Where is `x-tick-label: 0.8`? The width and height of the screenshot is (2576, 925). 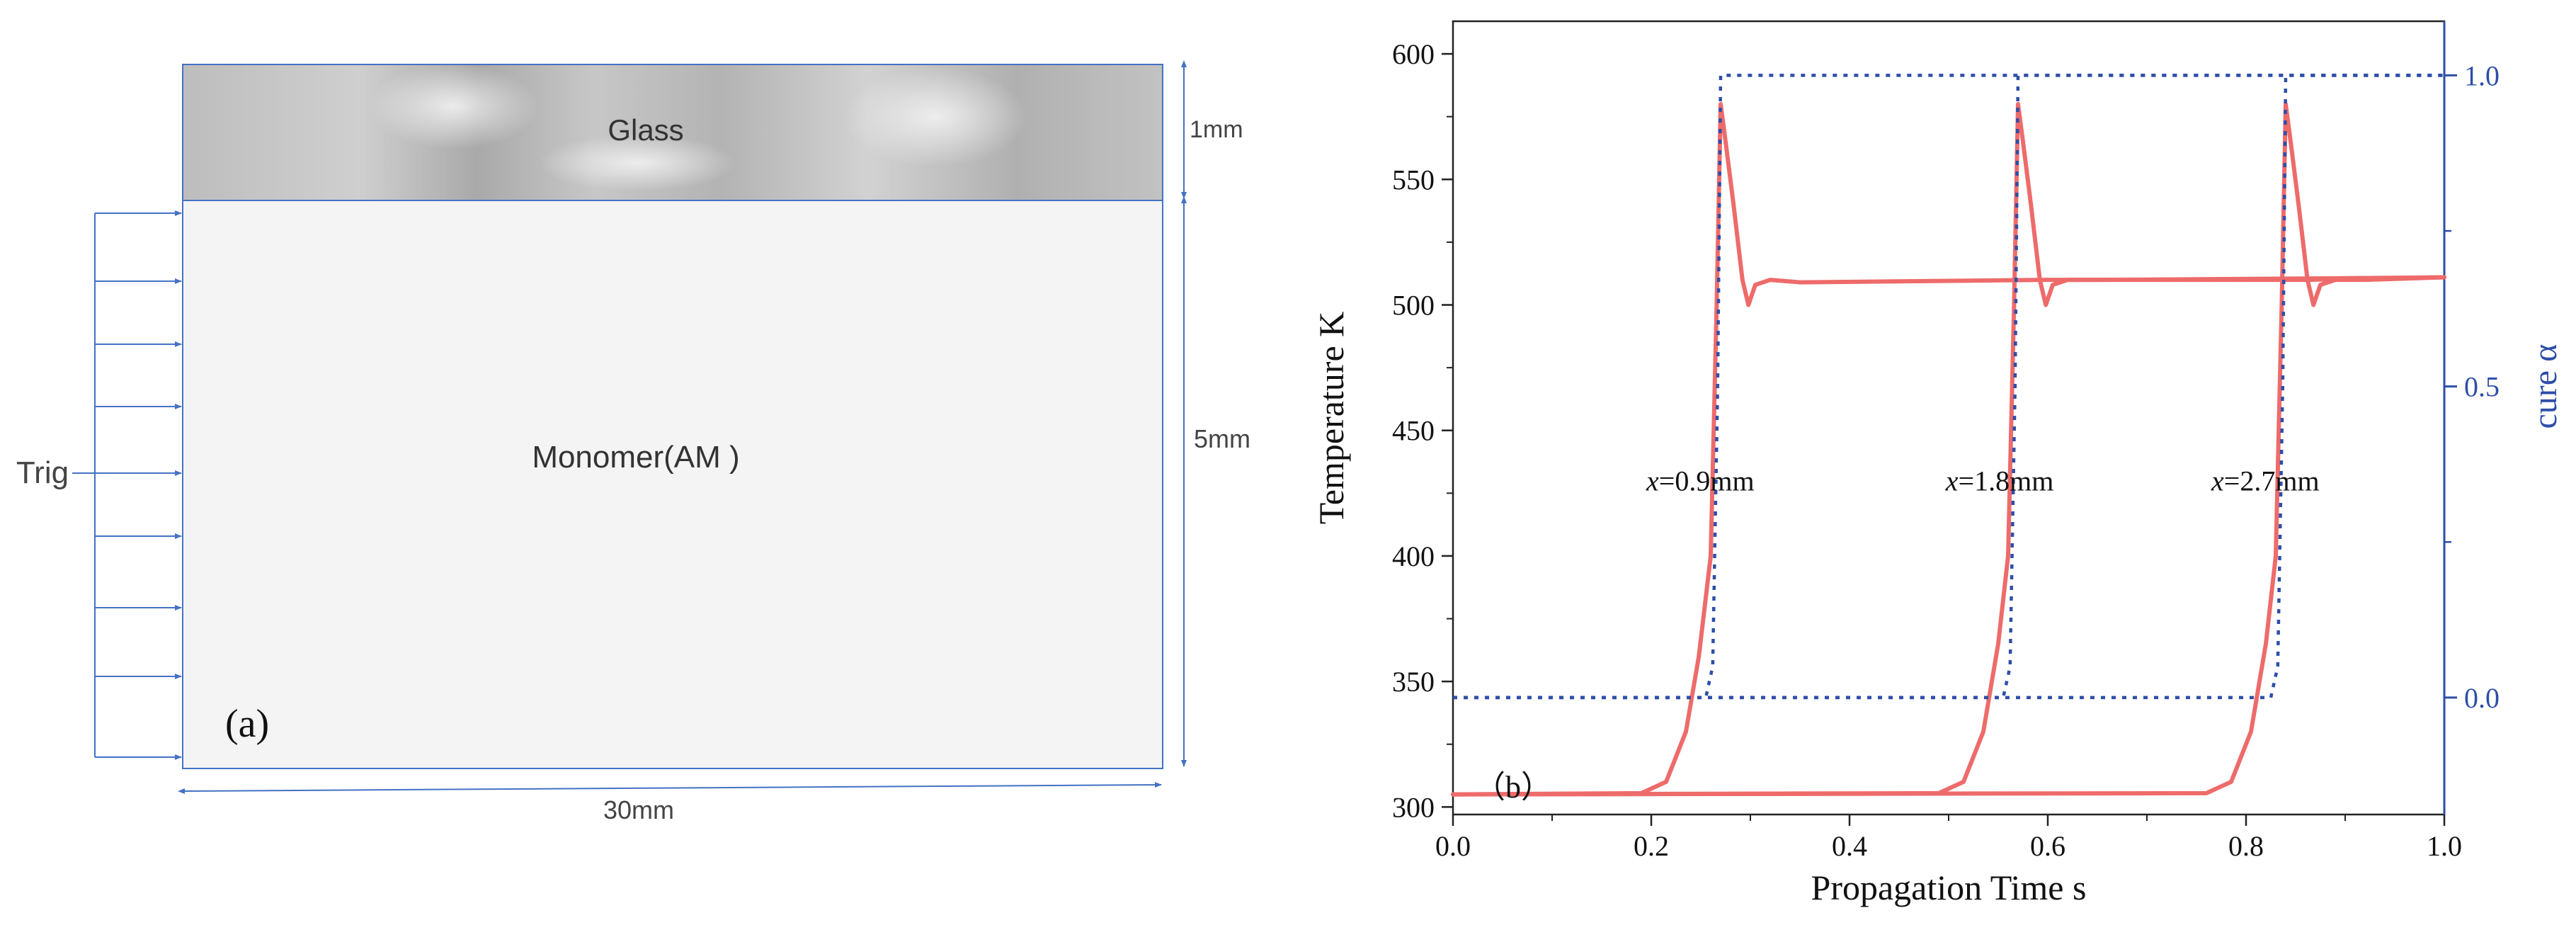
x-tick-label: 0.8 is located at coordinates (2246, 846).